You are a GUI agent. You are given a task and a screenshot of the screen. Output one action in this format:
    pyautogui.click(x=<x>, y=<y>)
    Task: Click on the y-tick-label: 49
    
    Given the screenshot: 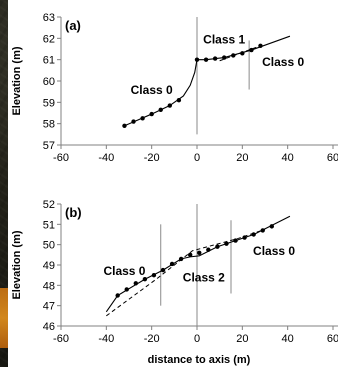 What is the action you would take?
    pyautogui.click(x=49, y=266)
    